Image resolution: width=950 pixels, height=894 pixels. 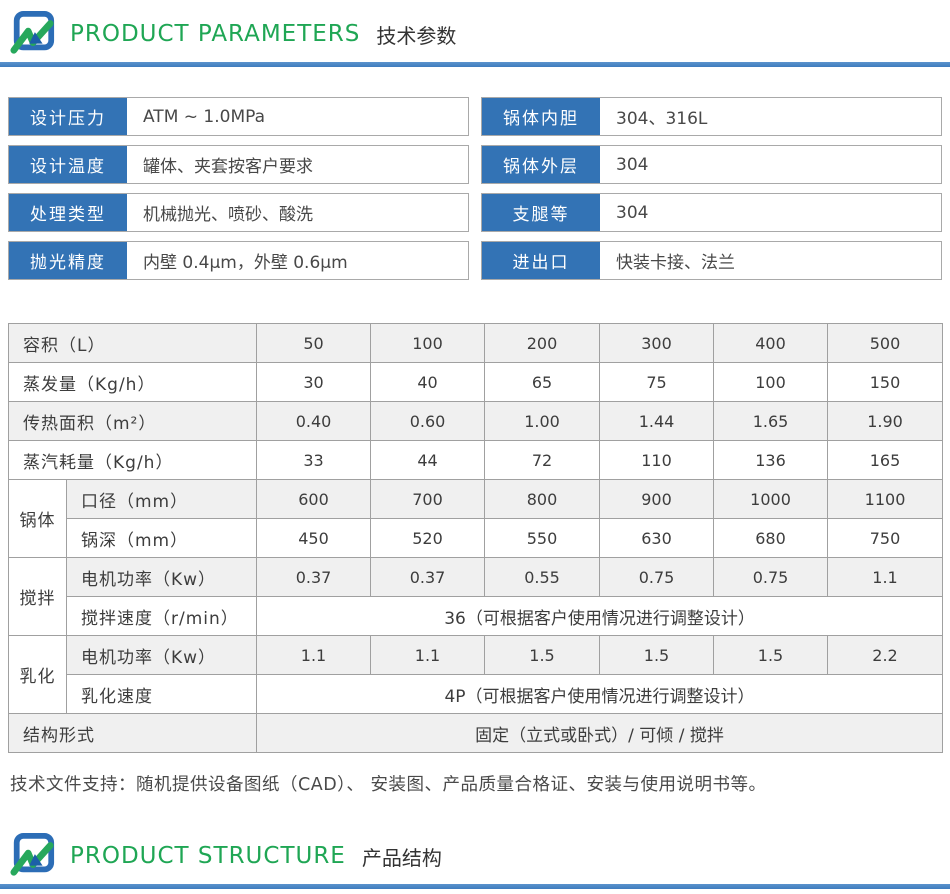 I want to click on section-title-en: PRODUCT STRUCTURE, so click(x=208, y=856).